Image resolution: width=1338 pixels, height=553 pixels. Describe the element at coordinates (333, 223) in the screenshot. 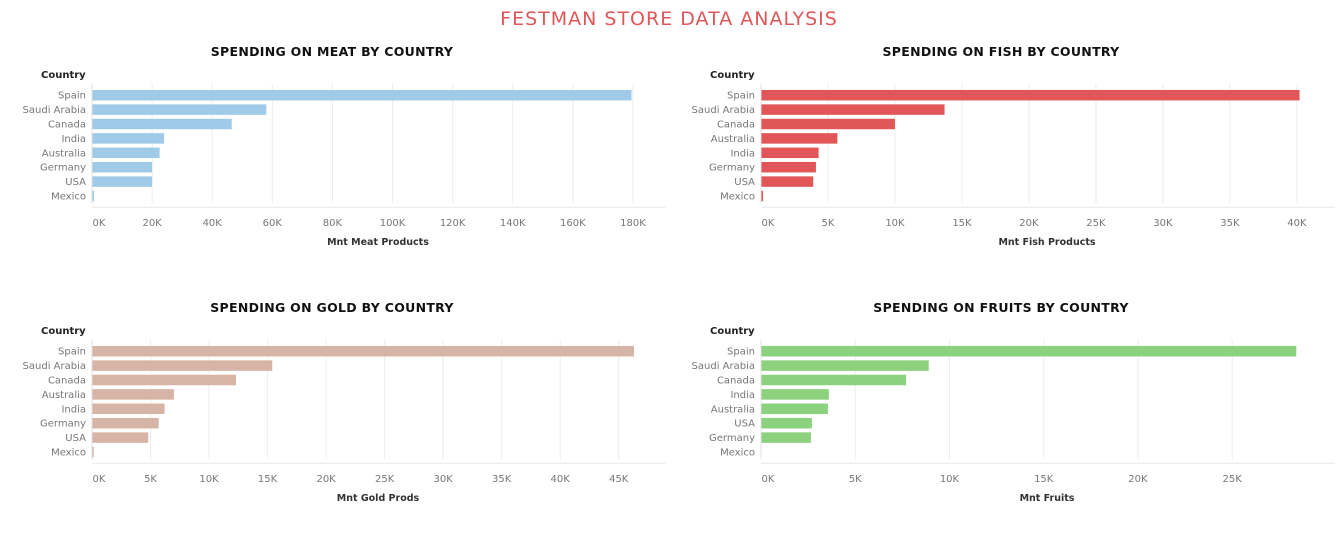

I see `x-tick-label: 80K` at that location.